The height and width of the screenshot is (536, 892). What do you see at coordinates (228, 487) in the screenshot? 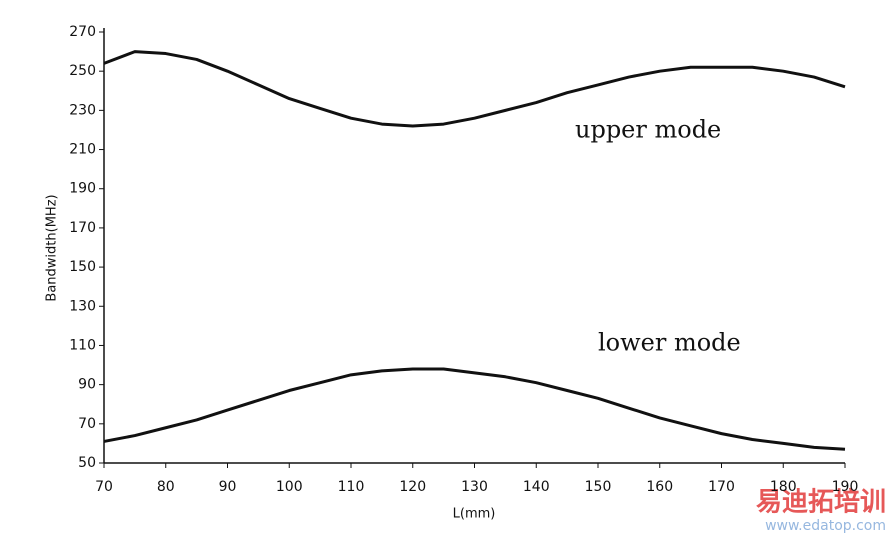
I see `x-tick-label: 90` at bounding box center [228, 487].